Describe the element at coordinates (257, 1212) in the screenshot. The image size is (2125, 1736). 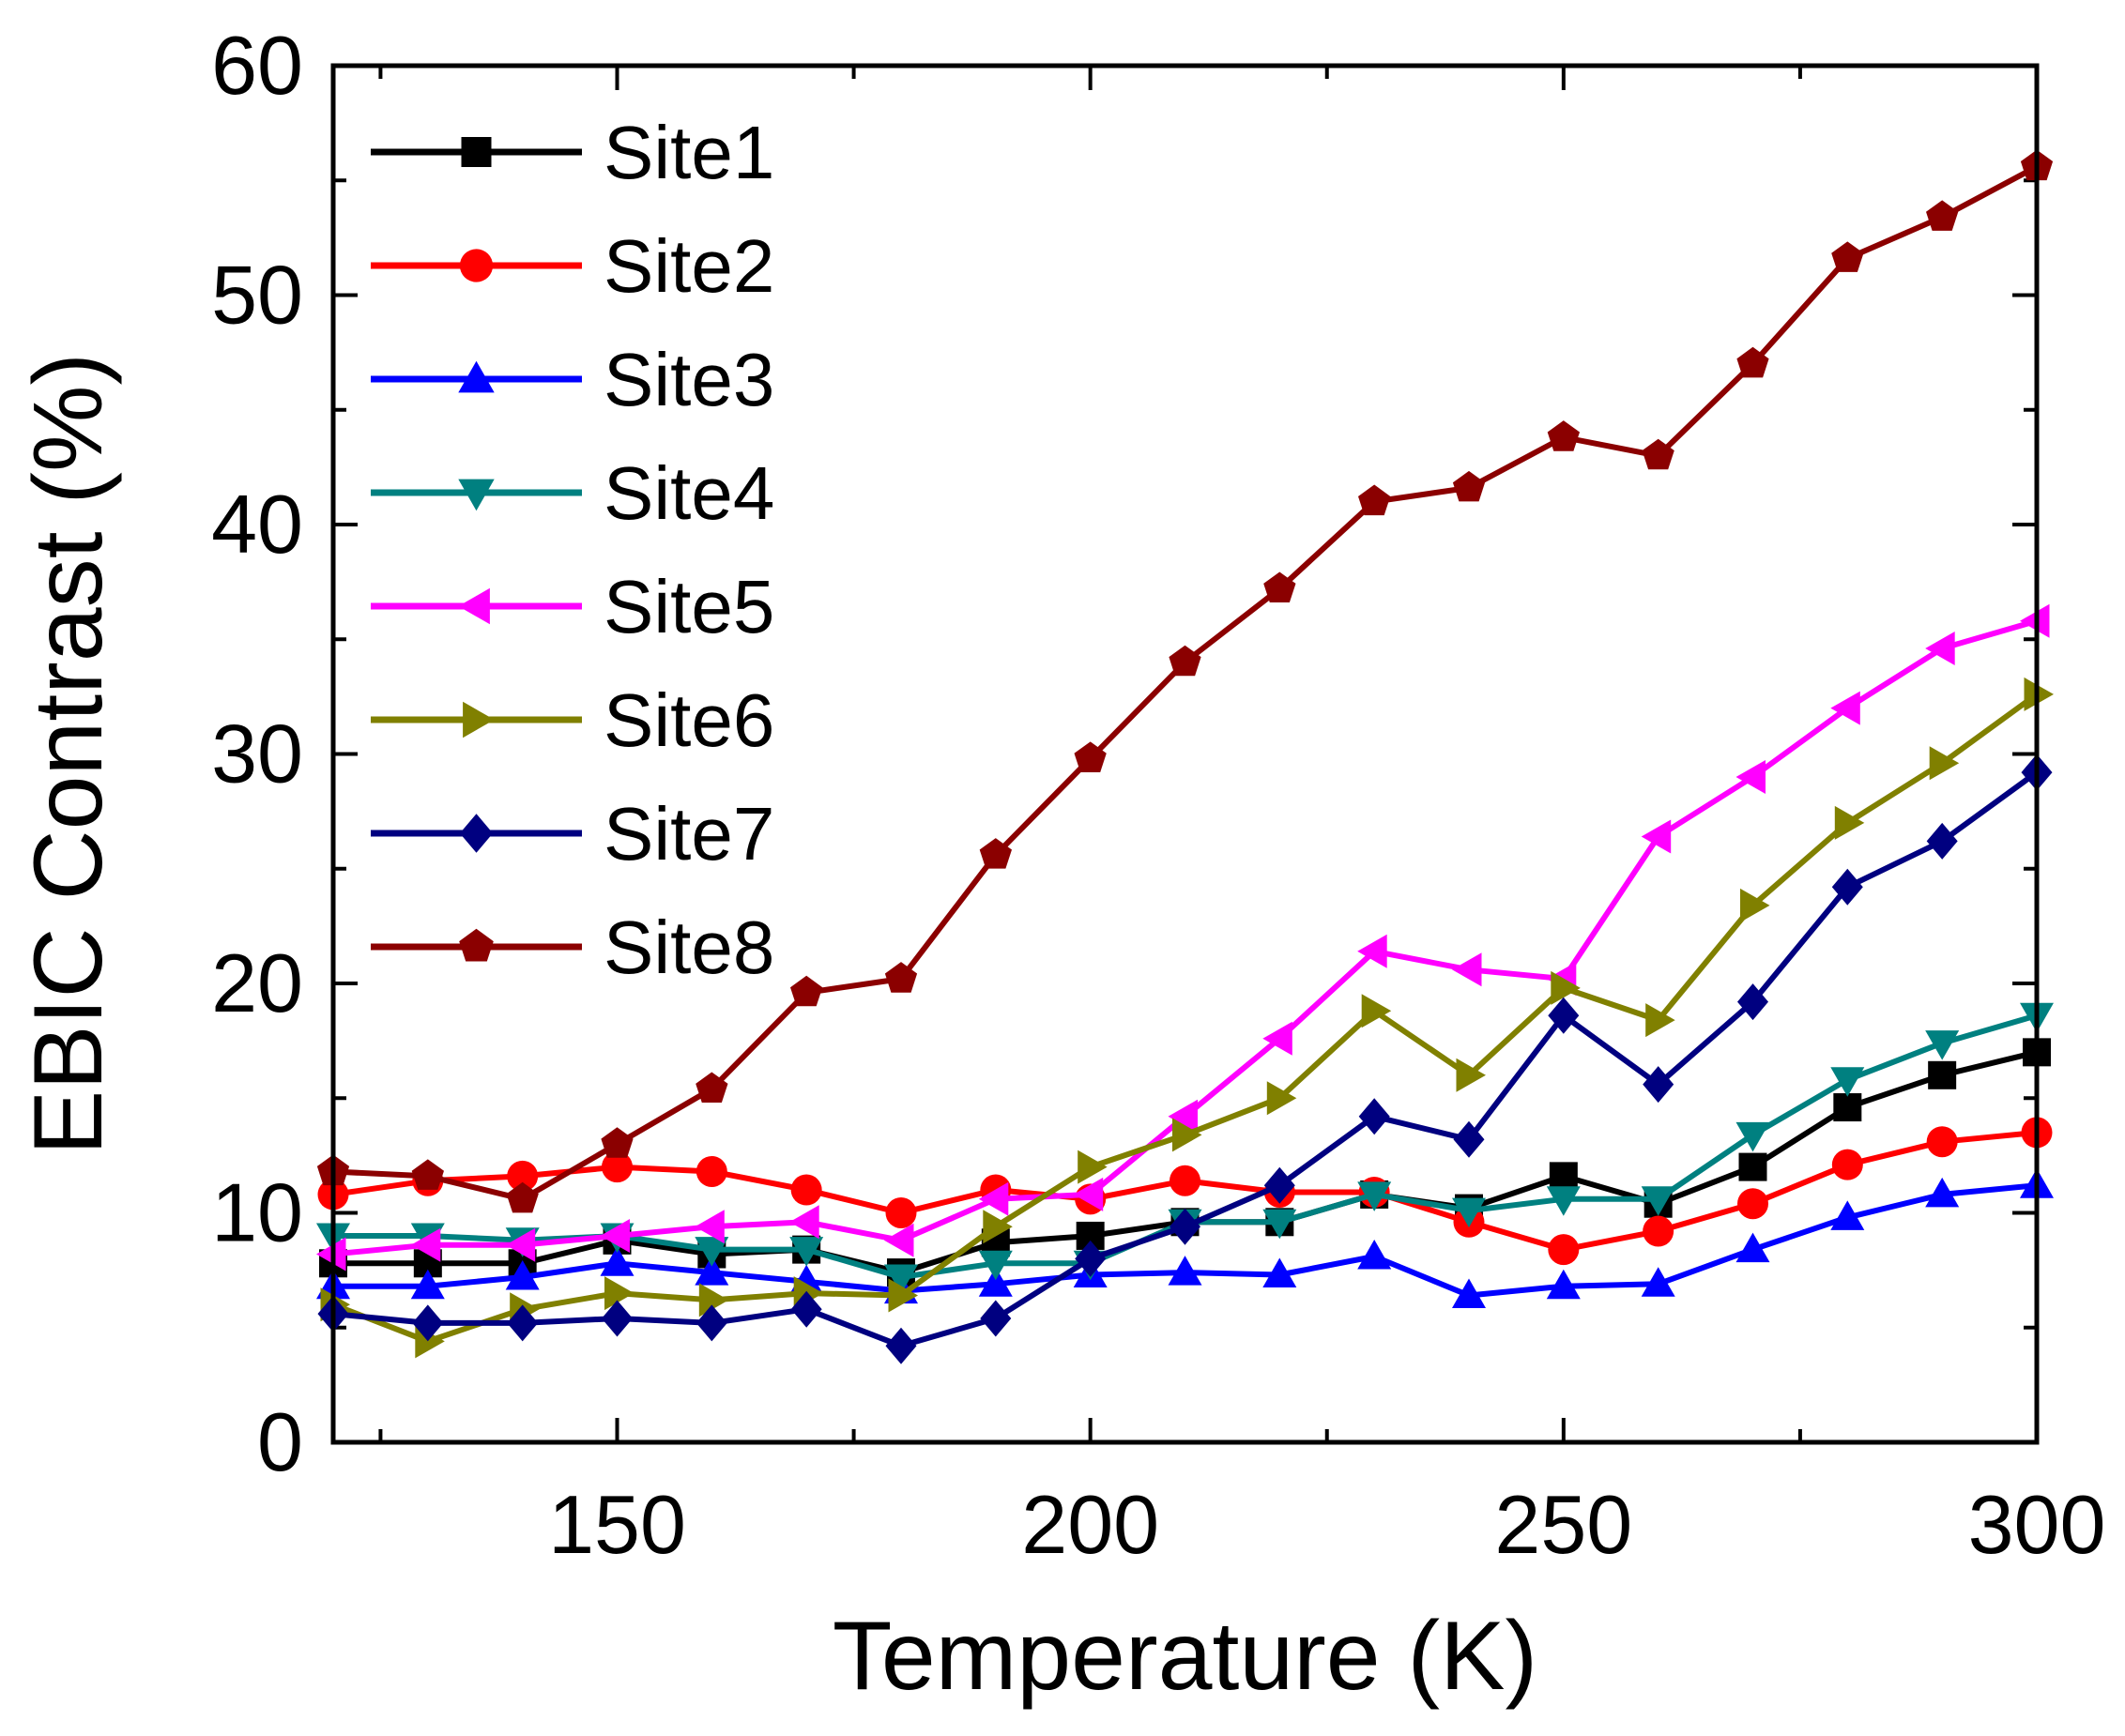
I see `y-tick-label: 10` at that location.